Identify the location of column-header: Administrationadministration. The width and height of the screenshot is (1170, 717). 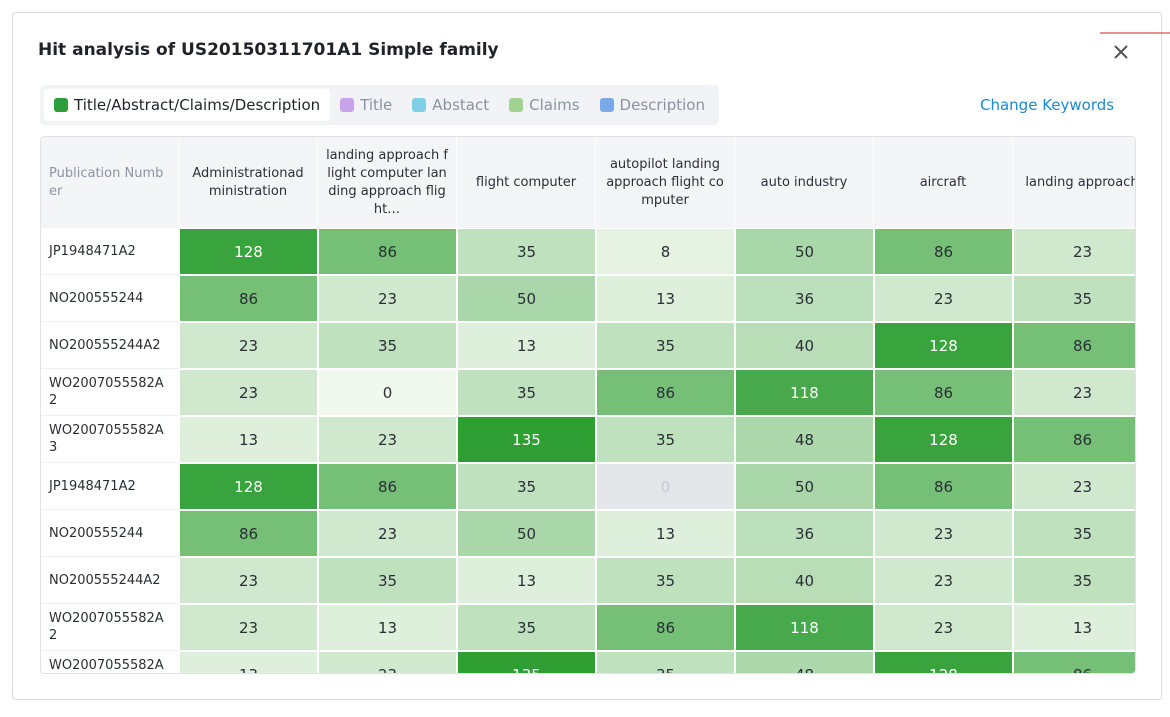
(248, 182).